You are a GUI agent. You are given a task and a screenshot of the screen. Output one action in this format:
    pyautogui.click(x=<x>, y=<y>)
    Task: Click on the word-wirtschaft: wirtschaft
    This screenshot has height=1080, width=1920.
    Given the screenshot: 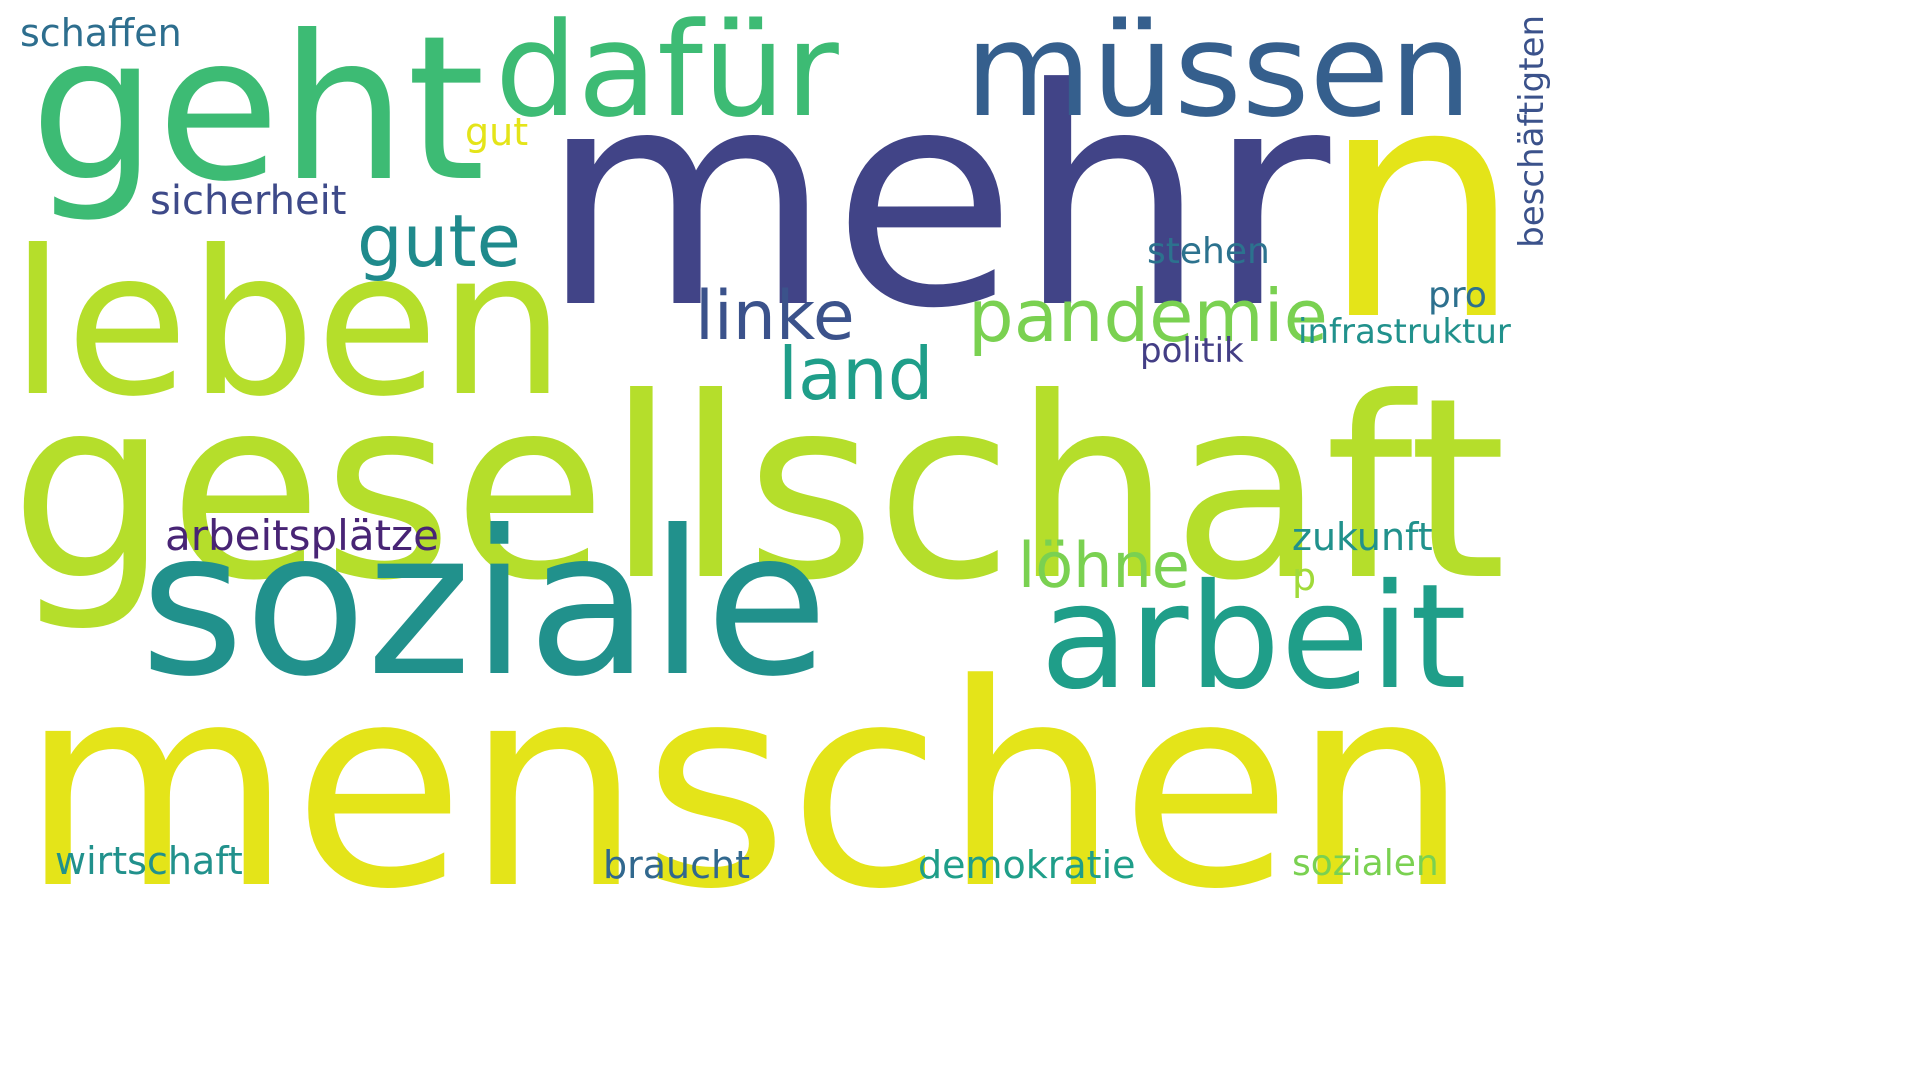 What is the action you would take?
    pyautogui.click(x=149, y=861)
    